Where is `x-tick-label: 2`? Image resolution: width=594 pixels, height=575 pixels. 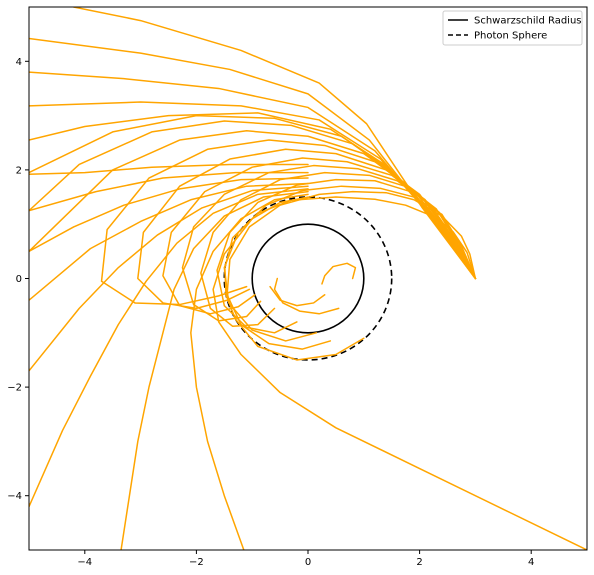 x-tick-label: 2 is located at coordinates (419, 562).